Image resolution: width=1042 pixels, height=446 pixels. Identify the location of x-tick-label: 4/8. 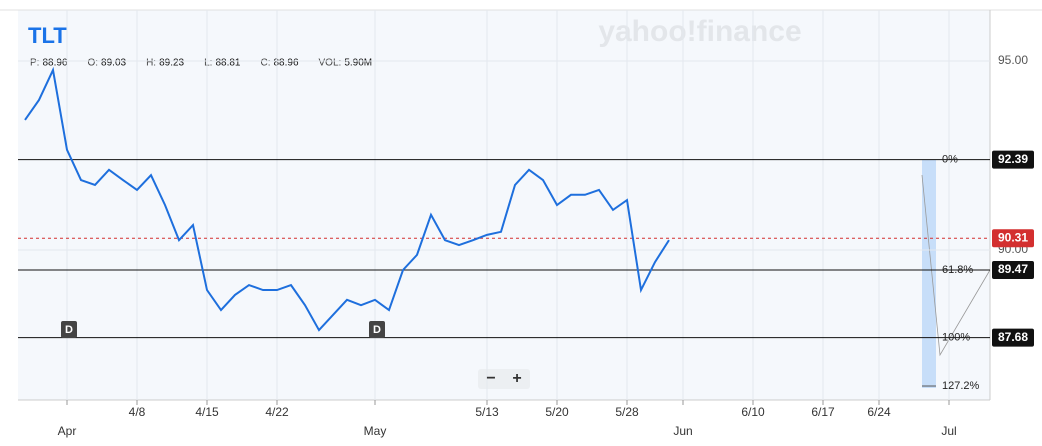
(137, 412).